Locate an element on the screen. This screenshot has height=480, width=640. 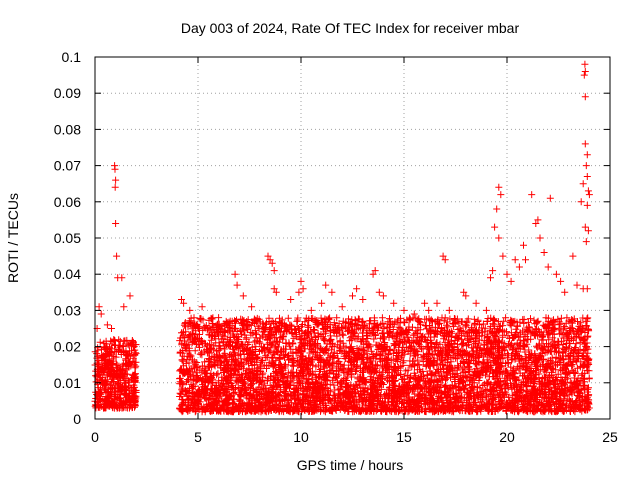
y-tick-label: 0.01 is located at coordinates (67, 383).